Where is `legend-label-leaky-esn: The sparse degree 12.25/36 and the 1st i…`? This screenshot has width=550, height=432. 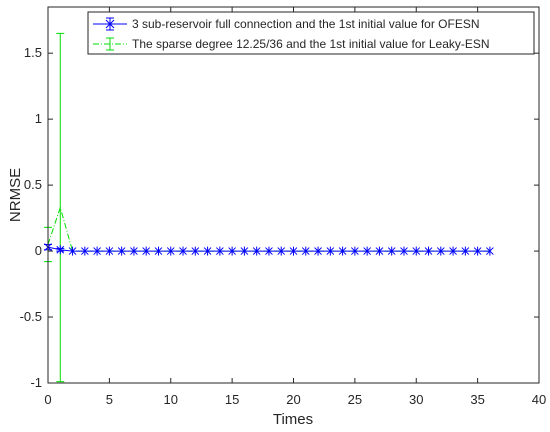 legend-label-leaky-esn: The sparse degree 12.25/36 and the 1st i… is located at coordinates (311, 44).